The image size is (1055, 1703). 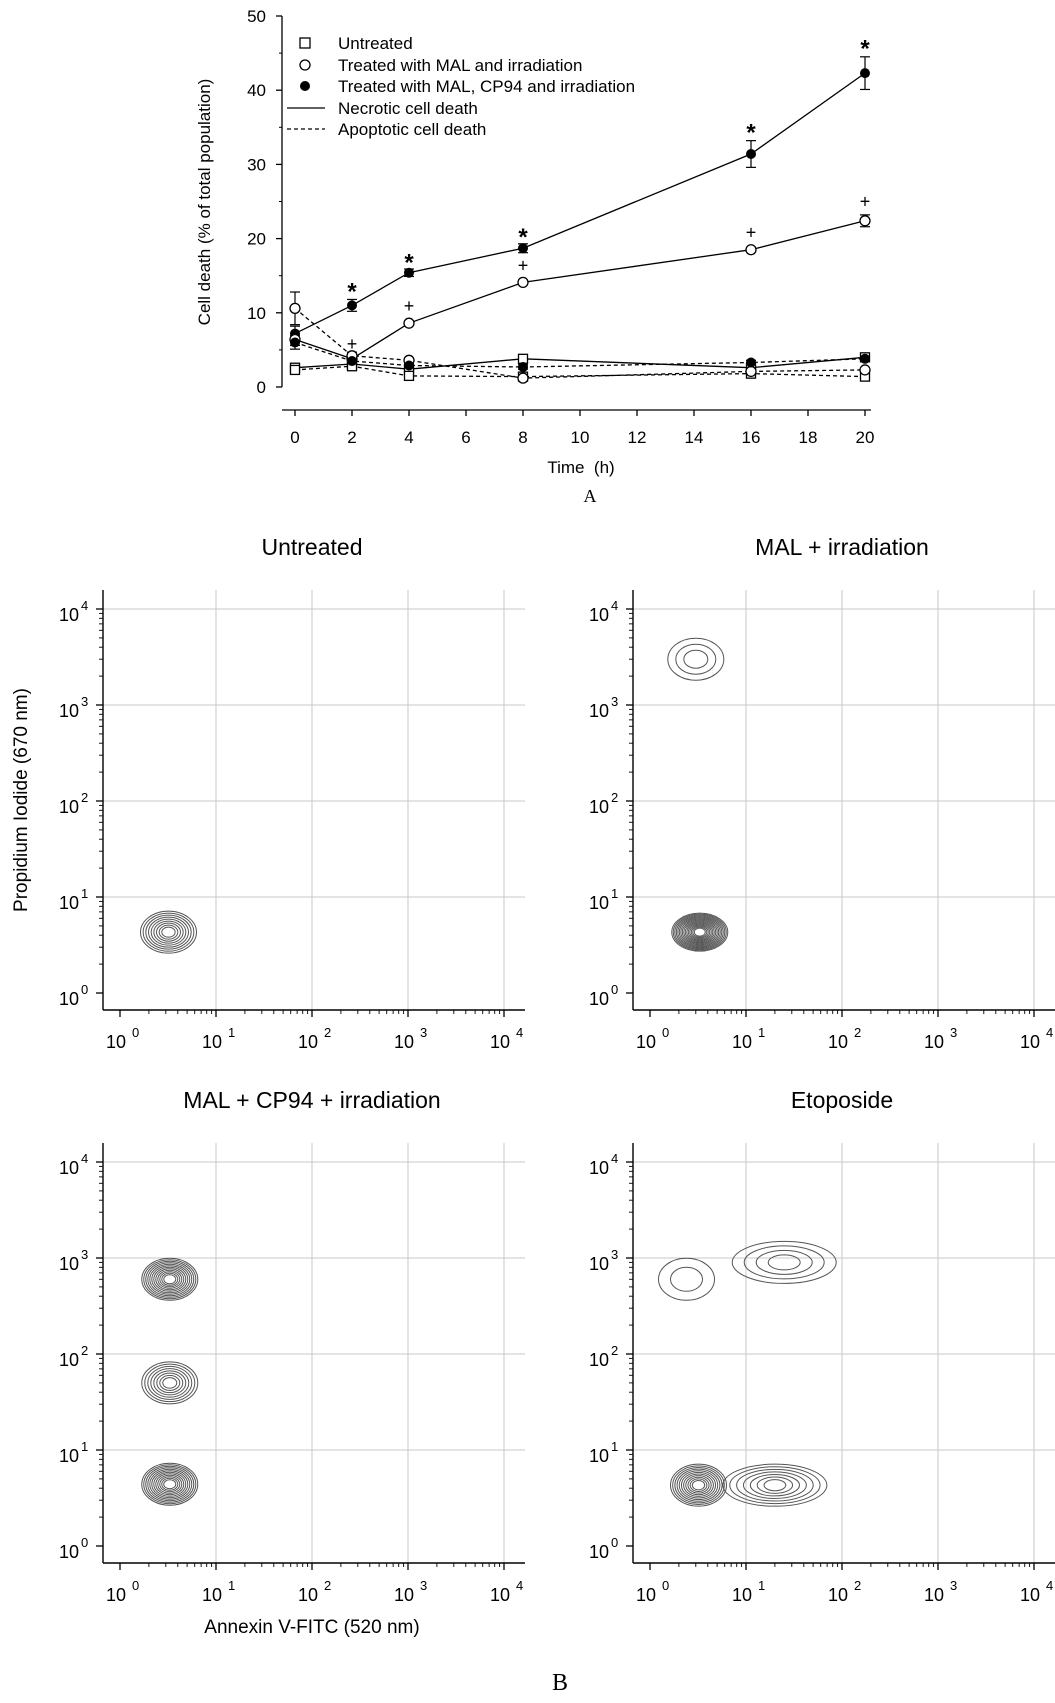 What do you see at coordinates (842, 1100) in the screenshot?
I see `contour-panel-title: Etoposide` at bounding box center [842, 1100].